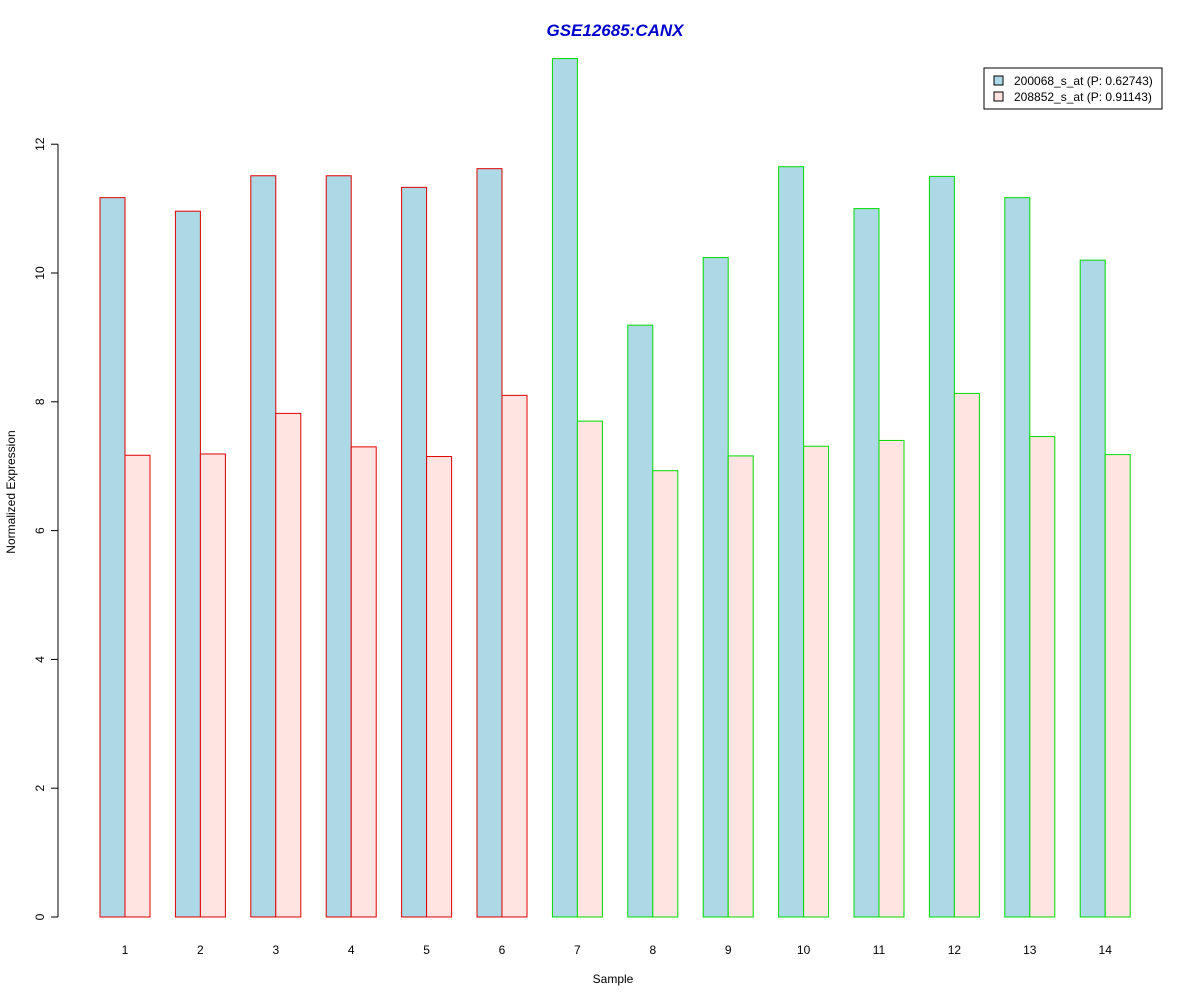  I want to click on x-tick-label: 8, so click(652, 950).